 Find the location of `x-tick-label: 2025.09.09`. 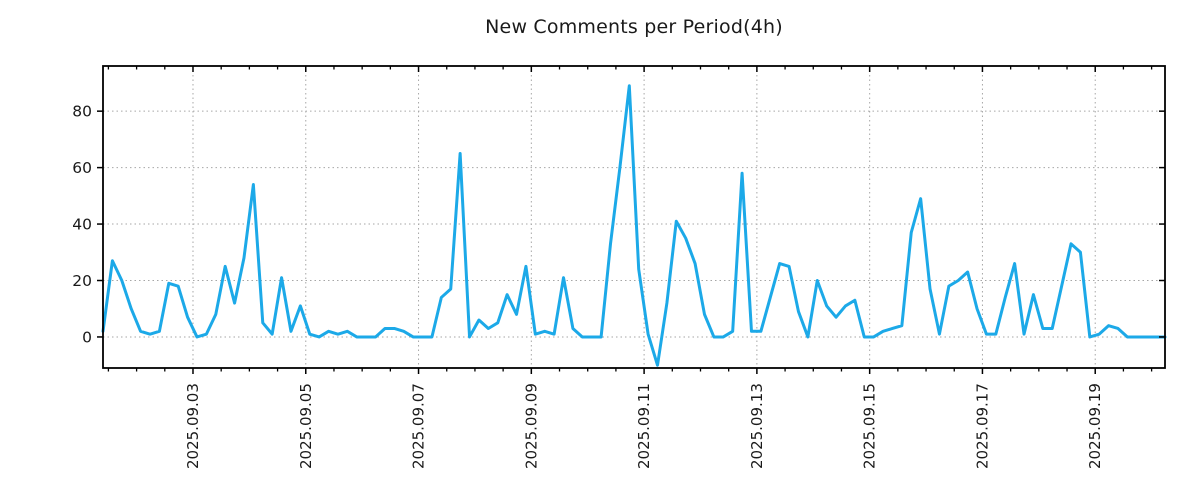

x-tick-label: 2025.09.09 is located at coordinates (531, 426).